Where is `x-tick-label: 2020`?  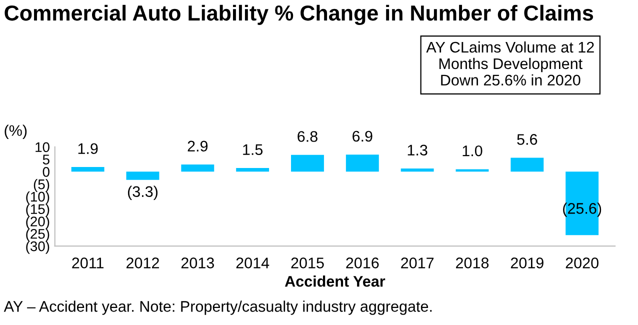 x-tick-label: 2020 is located at coordinates (582, 263).